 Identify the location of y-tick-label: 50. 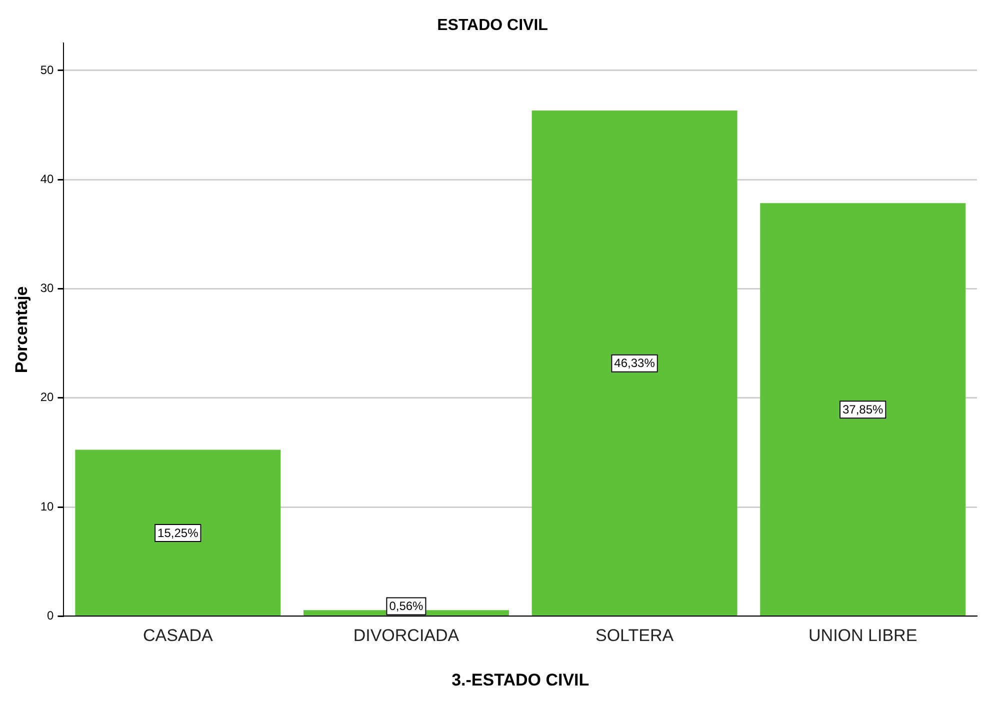
(47, 69).